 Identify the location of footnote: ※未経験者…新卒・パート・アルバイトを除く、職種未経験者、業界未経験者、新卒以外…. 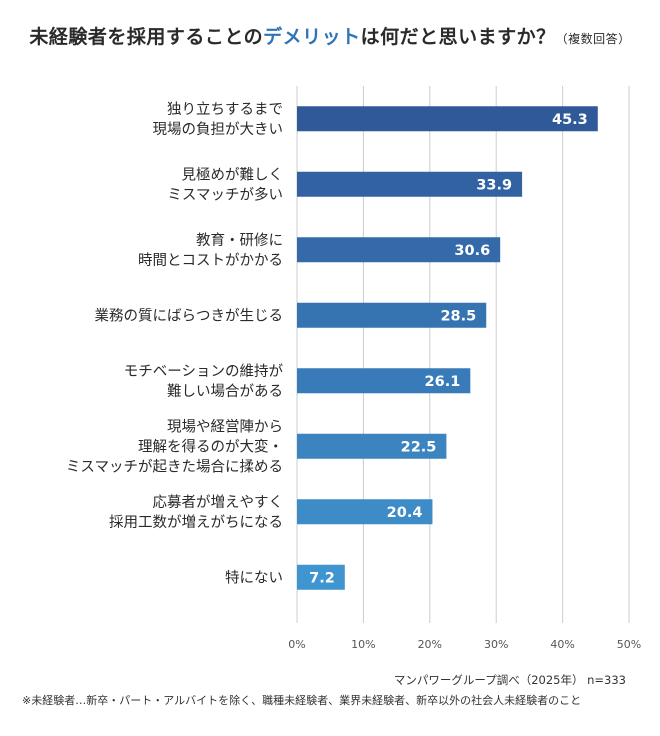
(302, 700).